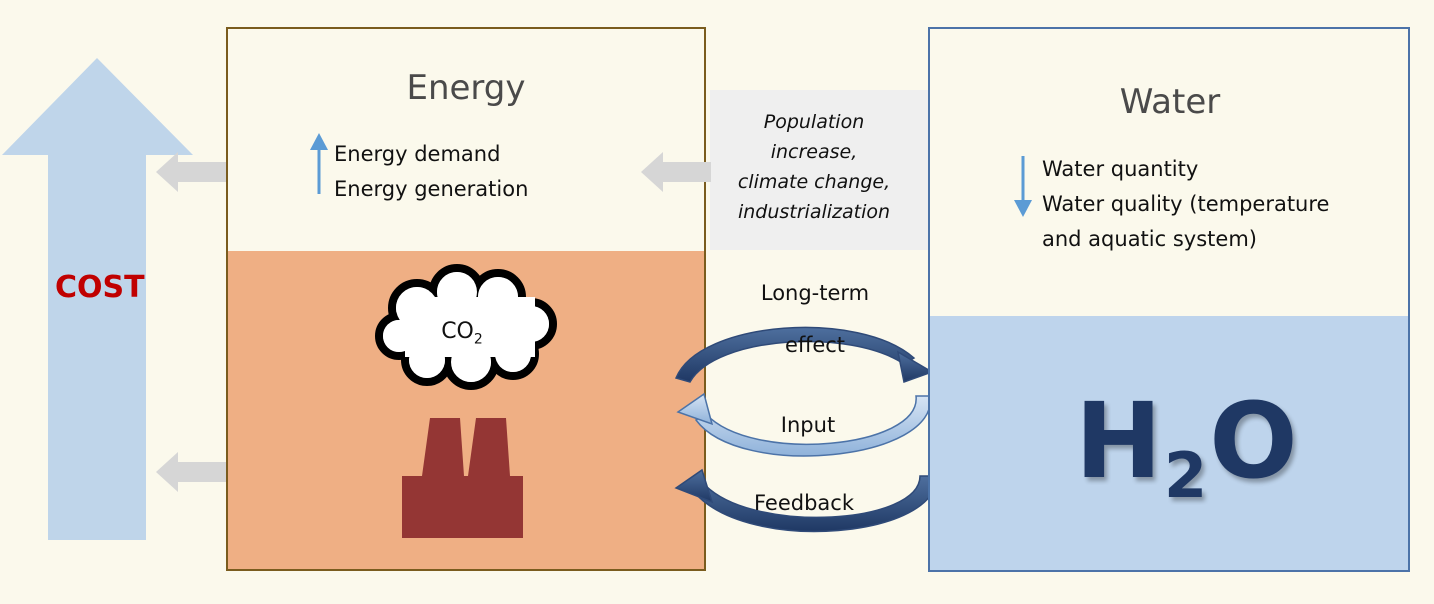 Image resolution: width=1434 pixels, height=604 pixels. I want to click on water-quality-label-2: and aquatic system), so click(1149, 239).